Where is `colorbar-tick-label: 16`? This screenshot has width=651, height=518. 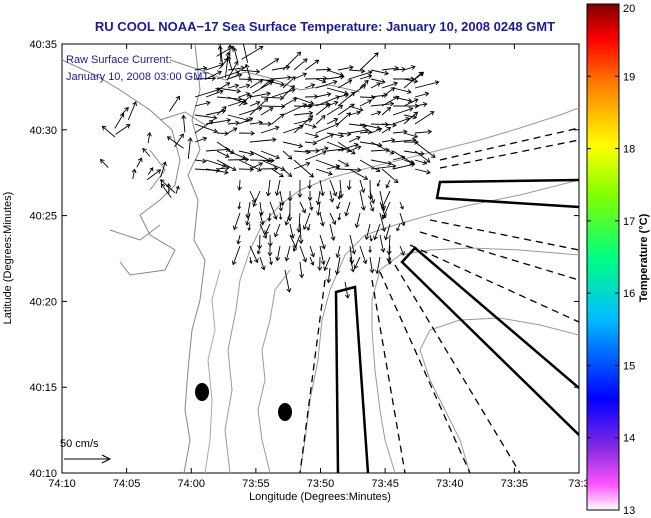
colorbar-tick-label: 16 is located at coordinates (629, 294).